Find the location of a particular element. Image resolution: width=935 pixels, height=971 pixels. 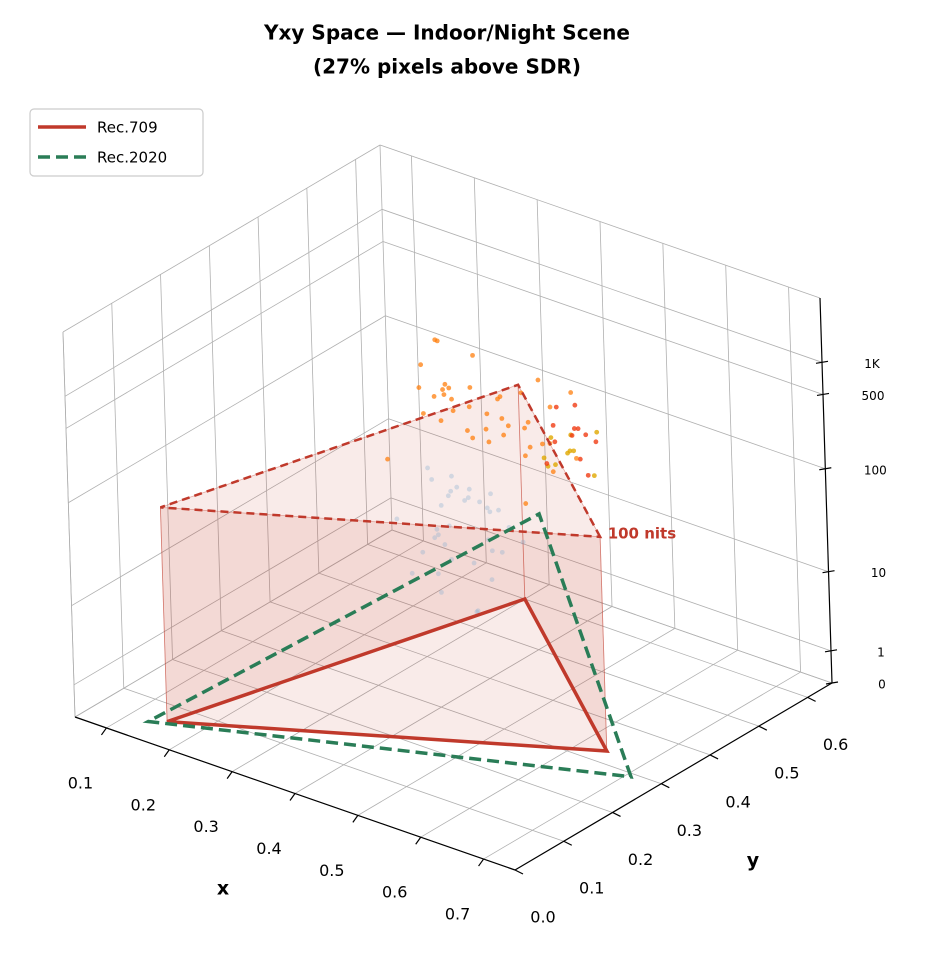

pane-edge is located at coordinates (221, 238).